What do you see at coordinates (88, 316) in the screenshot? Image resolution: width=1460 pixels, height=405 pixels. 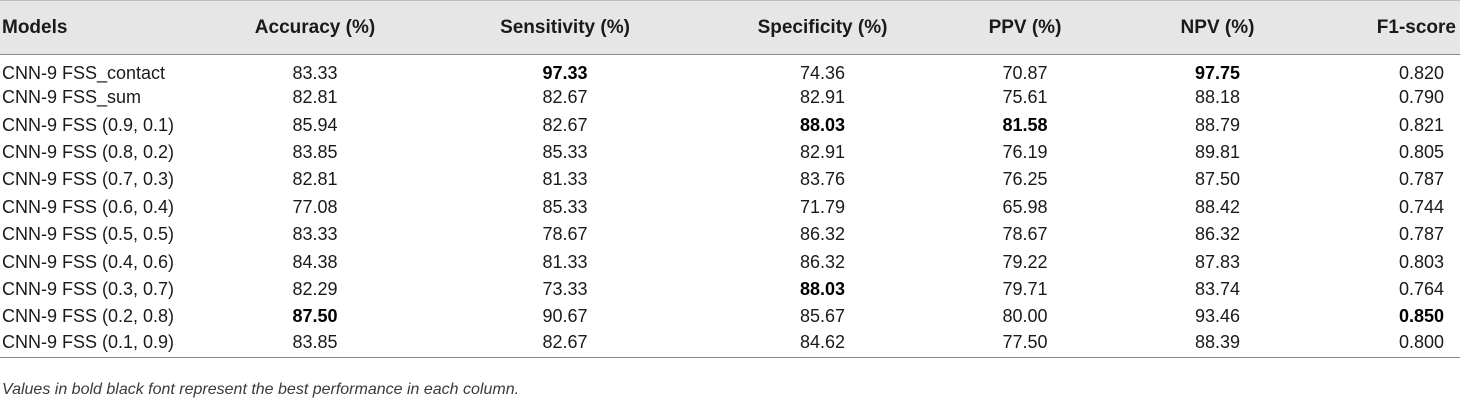 I see `model-name-cell: CNN-9 FSS (0.2, 0.8)` at bounding box center [88, 316].